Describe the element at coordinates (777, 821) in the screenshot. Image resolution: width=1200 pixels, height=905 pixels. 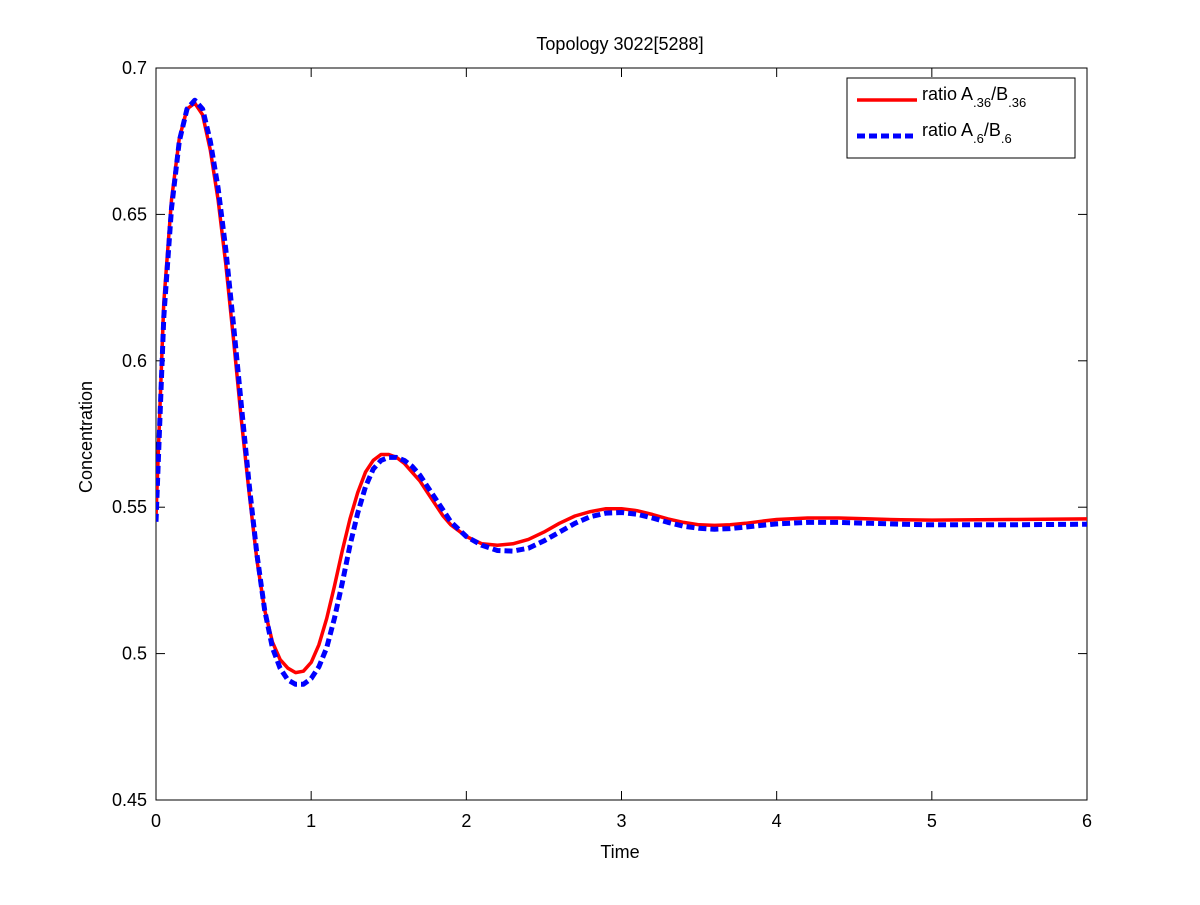
I see `x-tick-label: 4` at that location.